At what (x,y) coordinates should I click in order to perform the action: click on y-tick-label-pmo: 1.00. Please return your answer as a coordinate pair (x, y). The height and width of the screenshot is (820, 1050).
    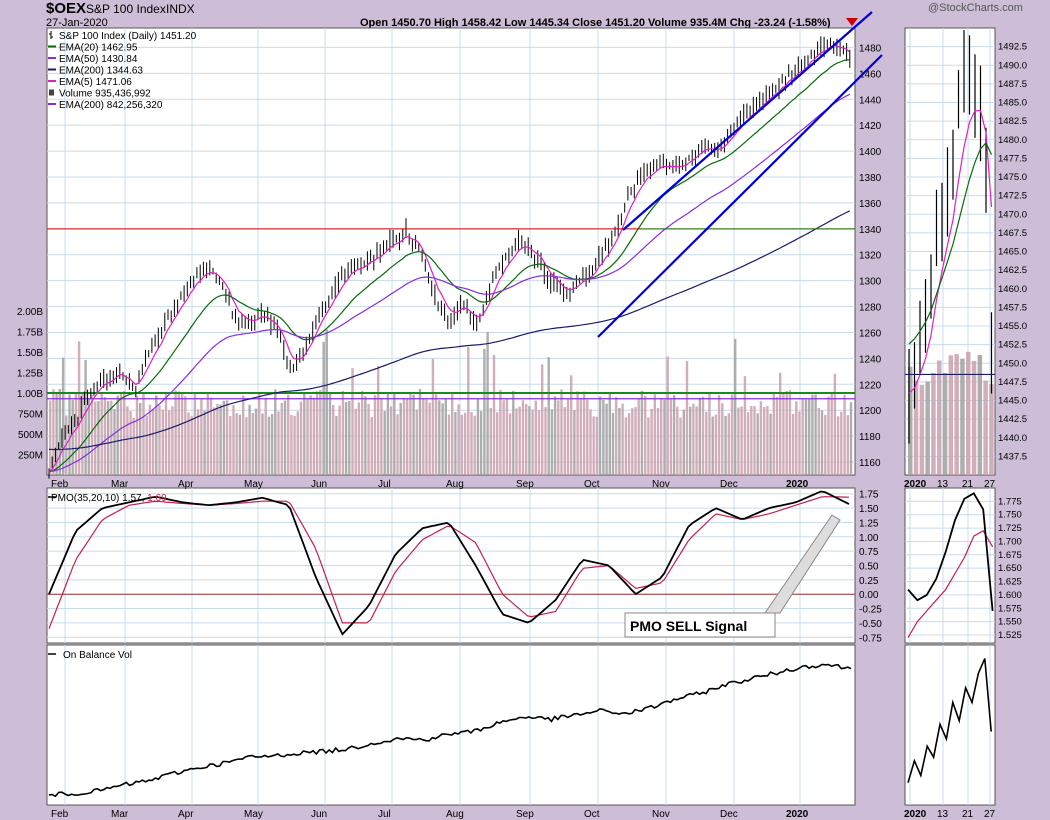
    Looking at the image, I should click on (869, 538).